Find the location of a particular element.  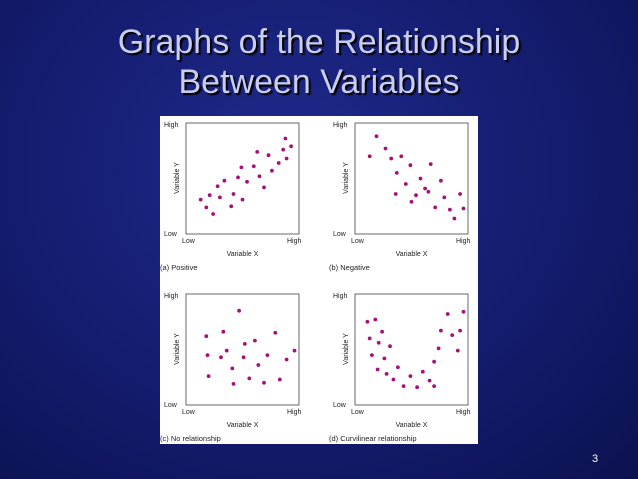

panel-caption: (b) Negative is located at coordinates (349, 267).